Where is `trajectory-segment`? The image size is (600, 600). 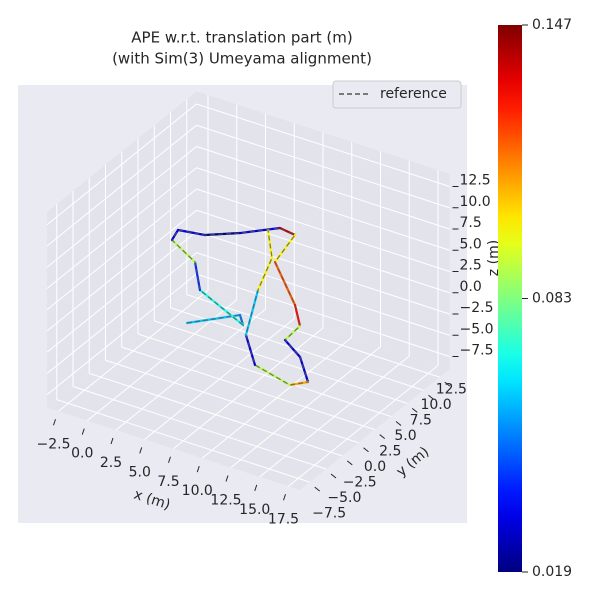
trajectory-segment is located at coordinates (304, 369).